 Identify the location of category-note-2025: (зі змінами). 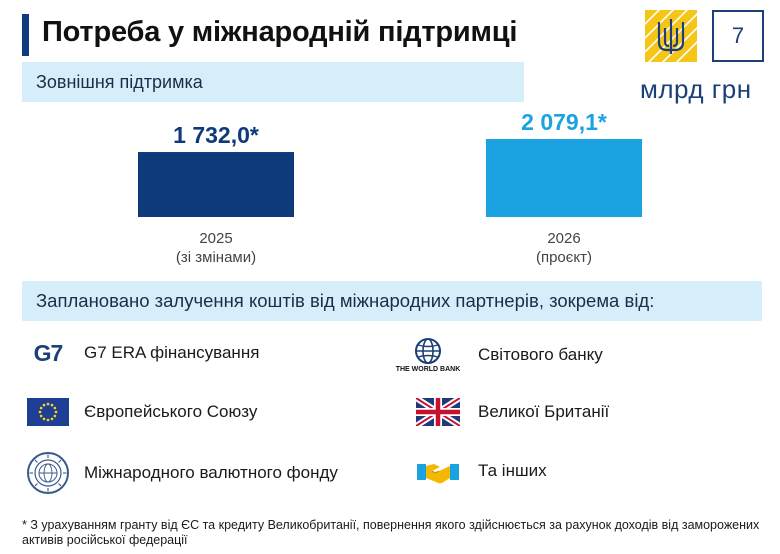
(216, 257).